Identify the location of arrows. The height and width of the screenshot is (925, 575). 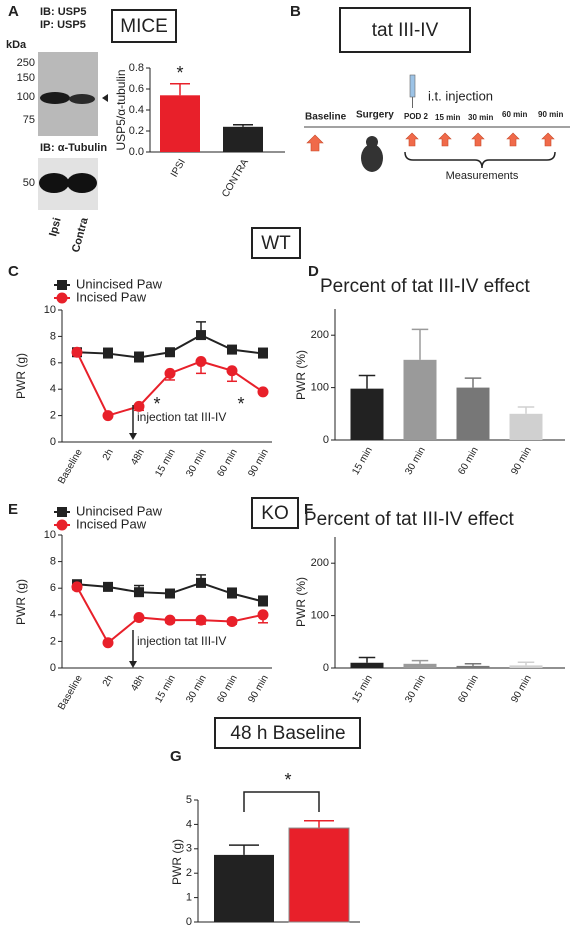
(430, 142).